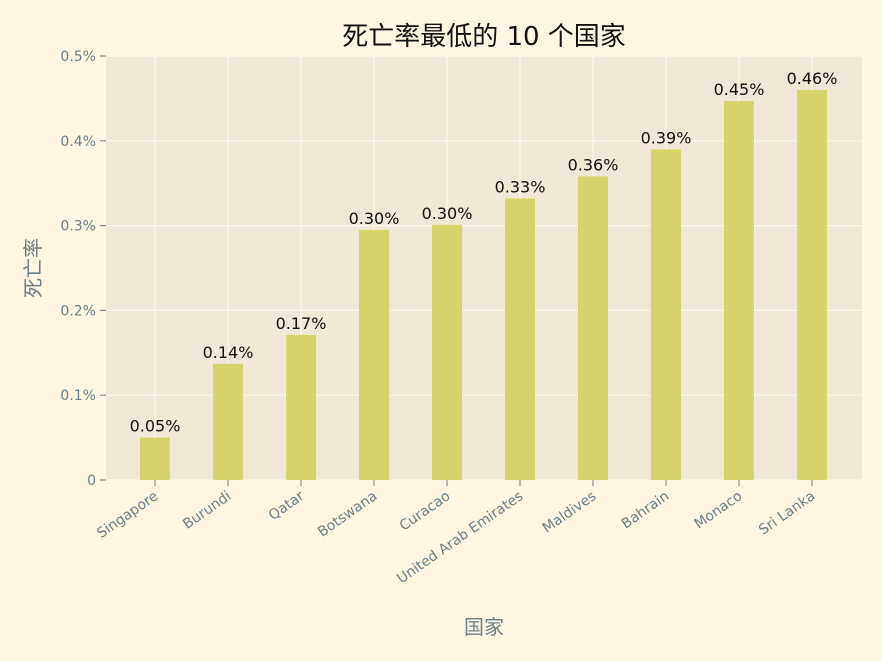 This screenshot has height=661, width=882. I want to click on chart-title: 死亡率最低的 10 个国家, so click(484, 37).